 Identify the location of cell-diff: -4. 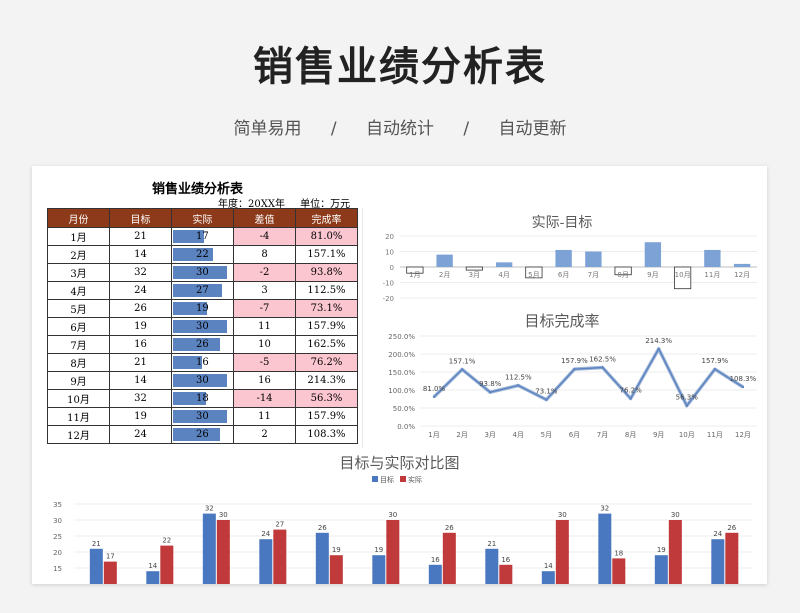
(264, 236).